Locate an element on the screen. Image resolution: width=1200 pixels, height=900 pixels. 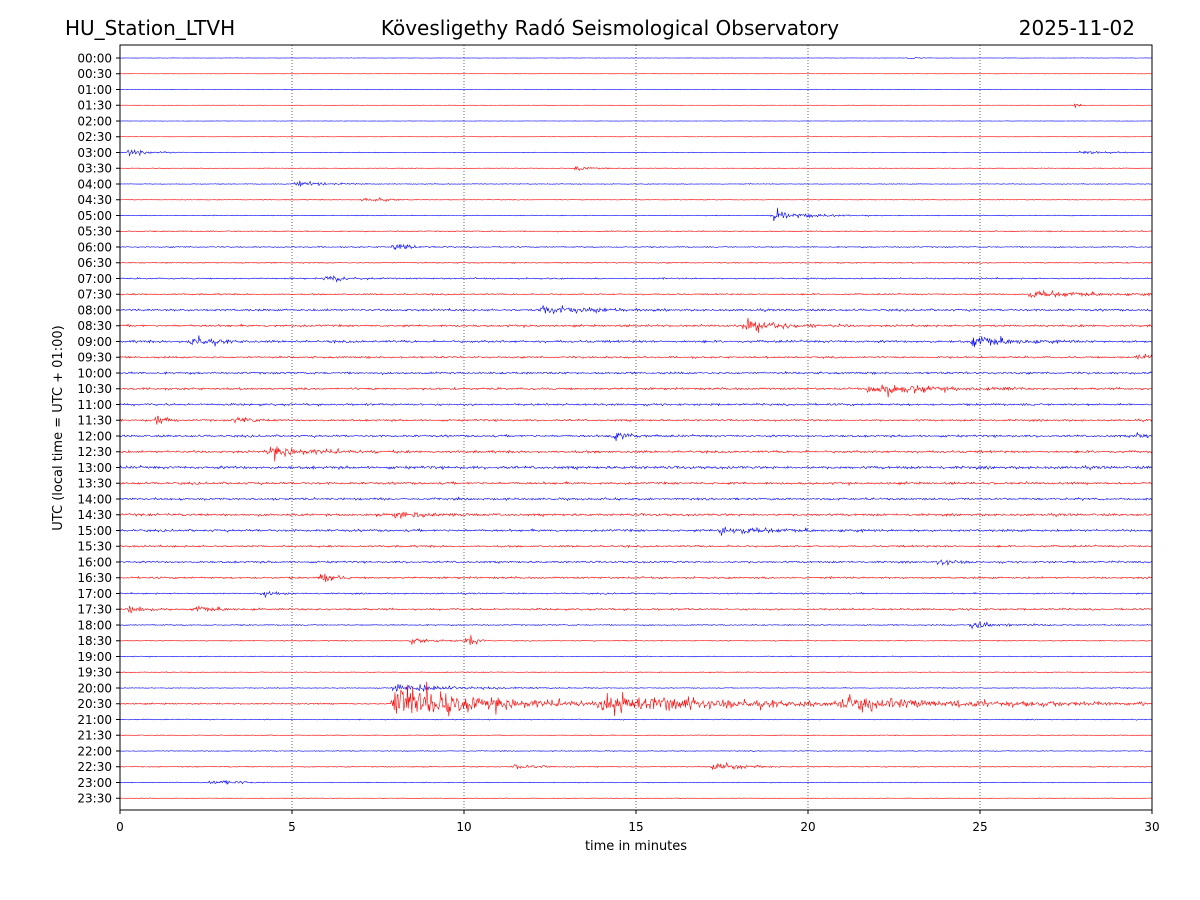
y-tick-label: 05:30 is located at coordinates (94, 232).